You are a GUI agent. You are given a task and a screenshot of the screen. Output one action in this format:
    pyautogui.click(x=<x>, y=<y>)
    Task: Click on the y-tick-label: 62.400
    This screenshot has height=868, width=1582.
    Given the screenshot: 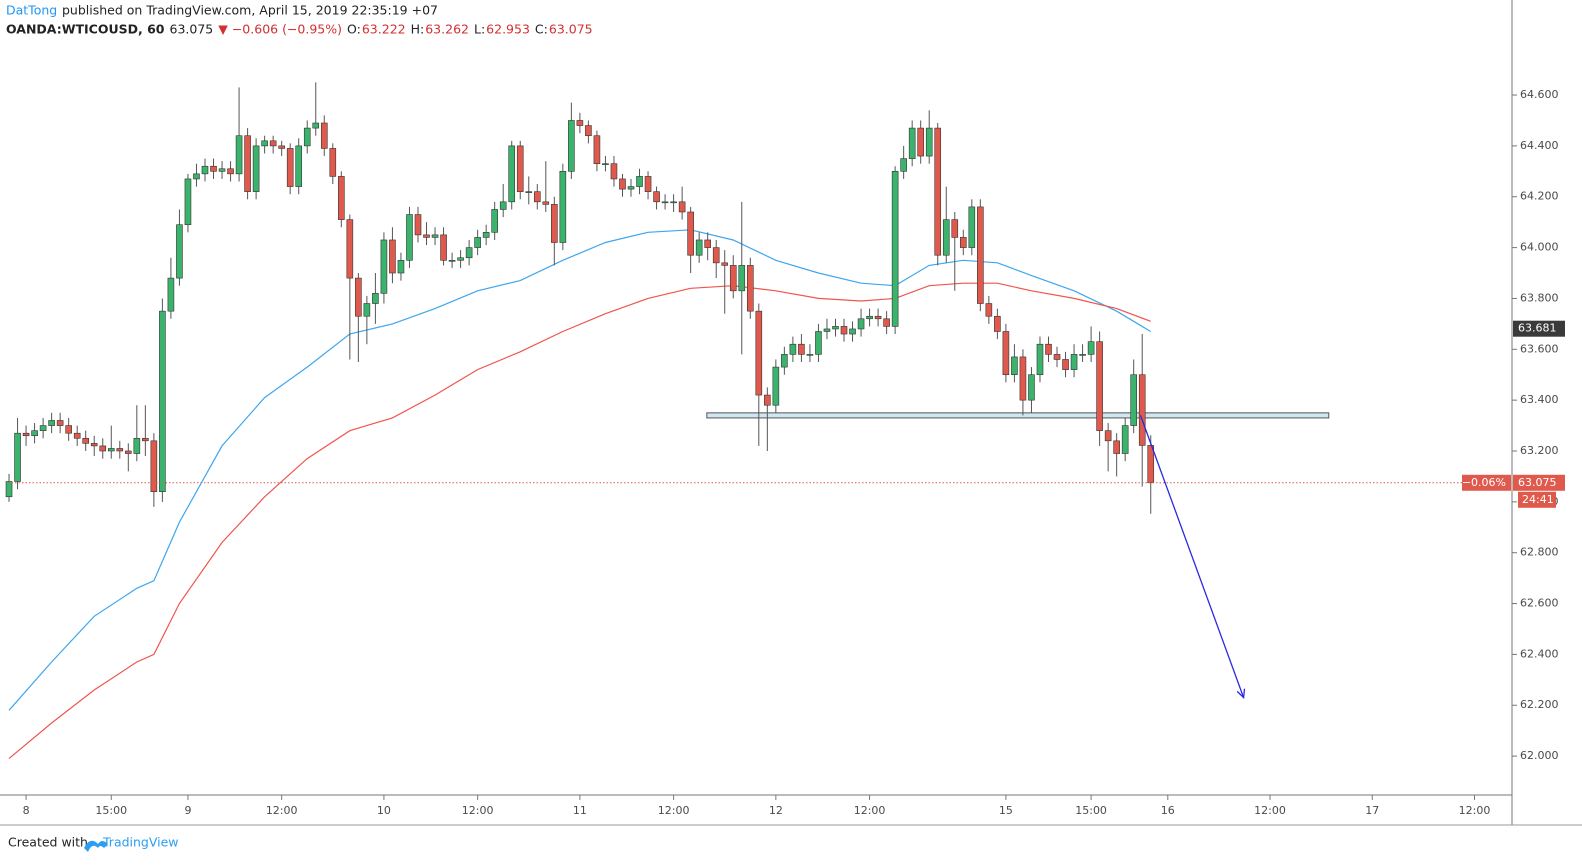 What is the action you would take?
    pyautogui.click(x=1539, y=653)
    